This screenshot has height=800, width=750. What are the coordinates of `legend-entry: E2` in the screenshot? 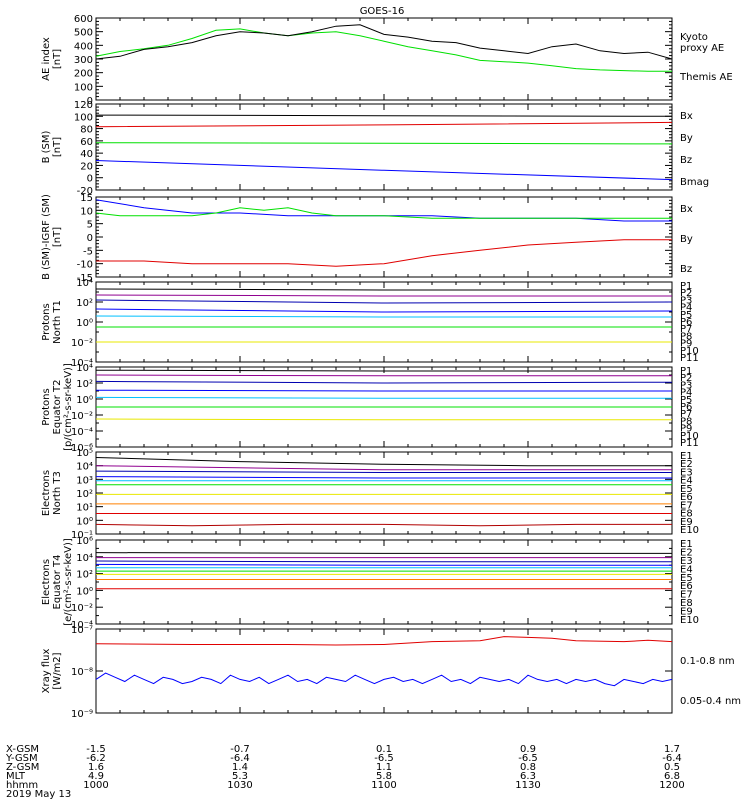 It's located at (686, 464).